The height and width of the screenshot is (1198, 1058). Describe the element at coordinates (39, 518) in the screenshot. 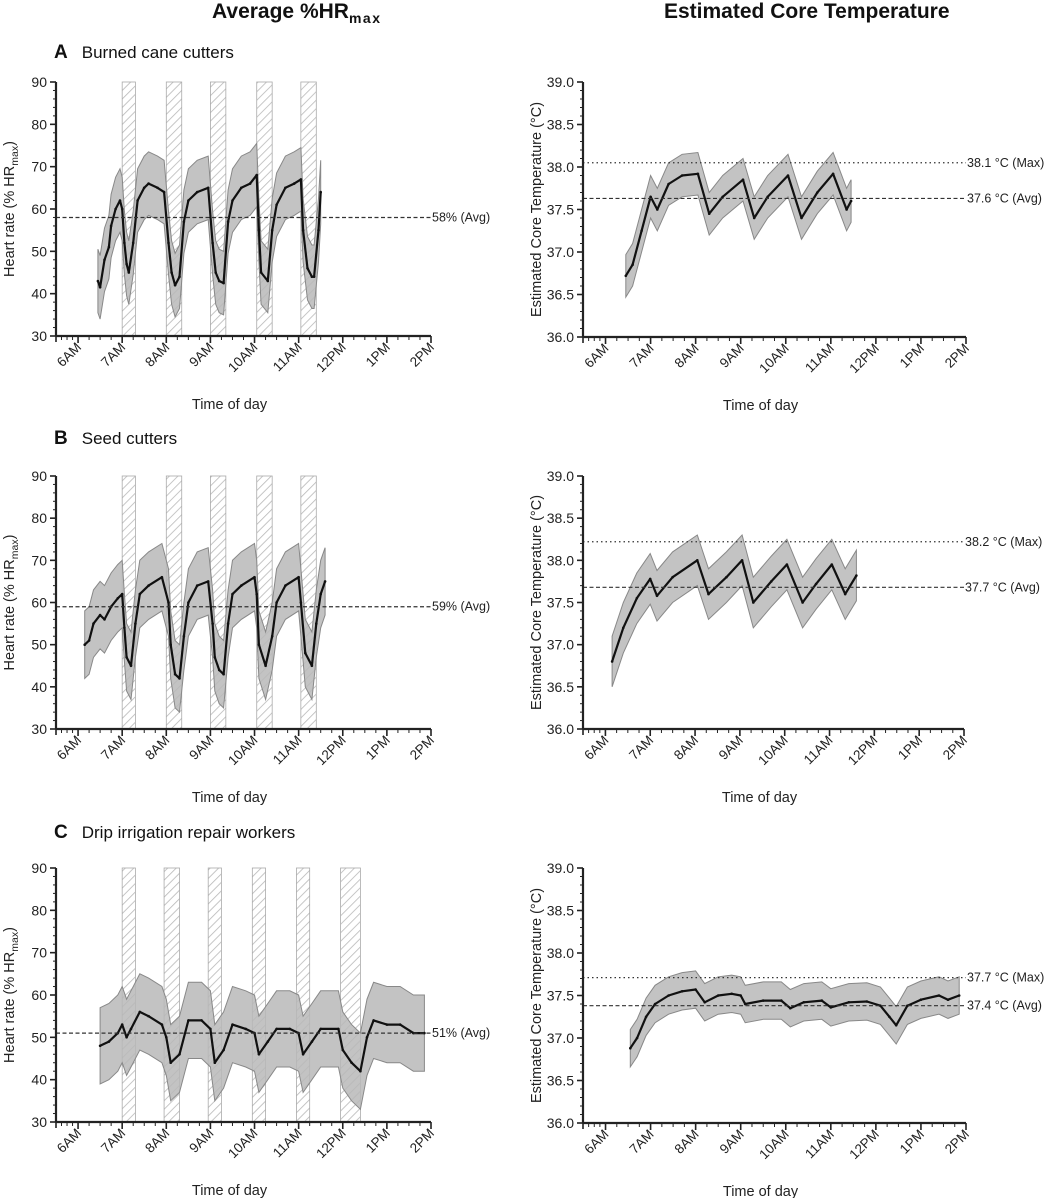

I see `y-tick-label-6: 80` at that location.